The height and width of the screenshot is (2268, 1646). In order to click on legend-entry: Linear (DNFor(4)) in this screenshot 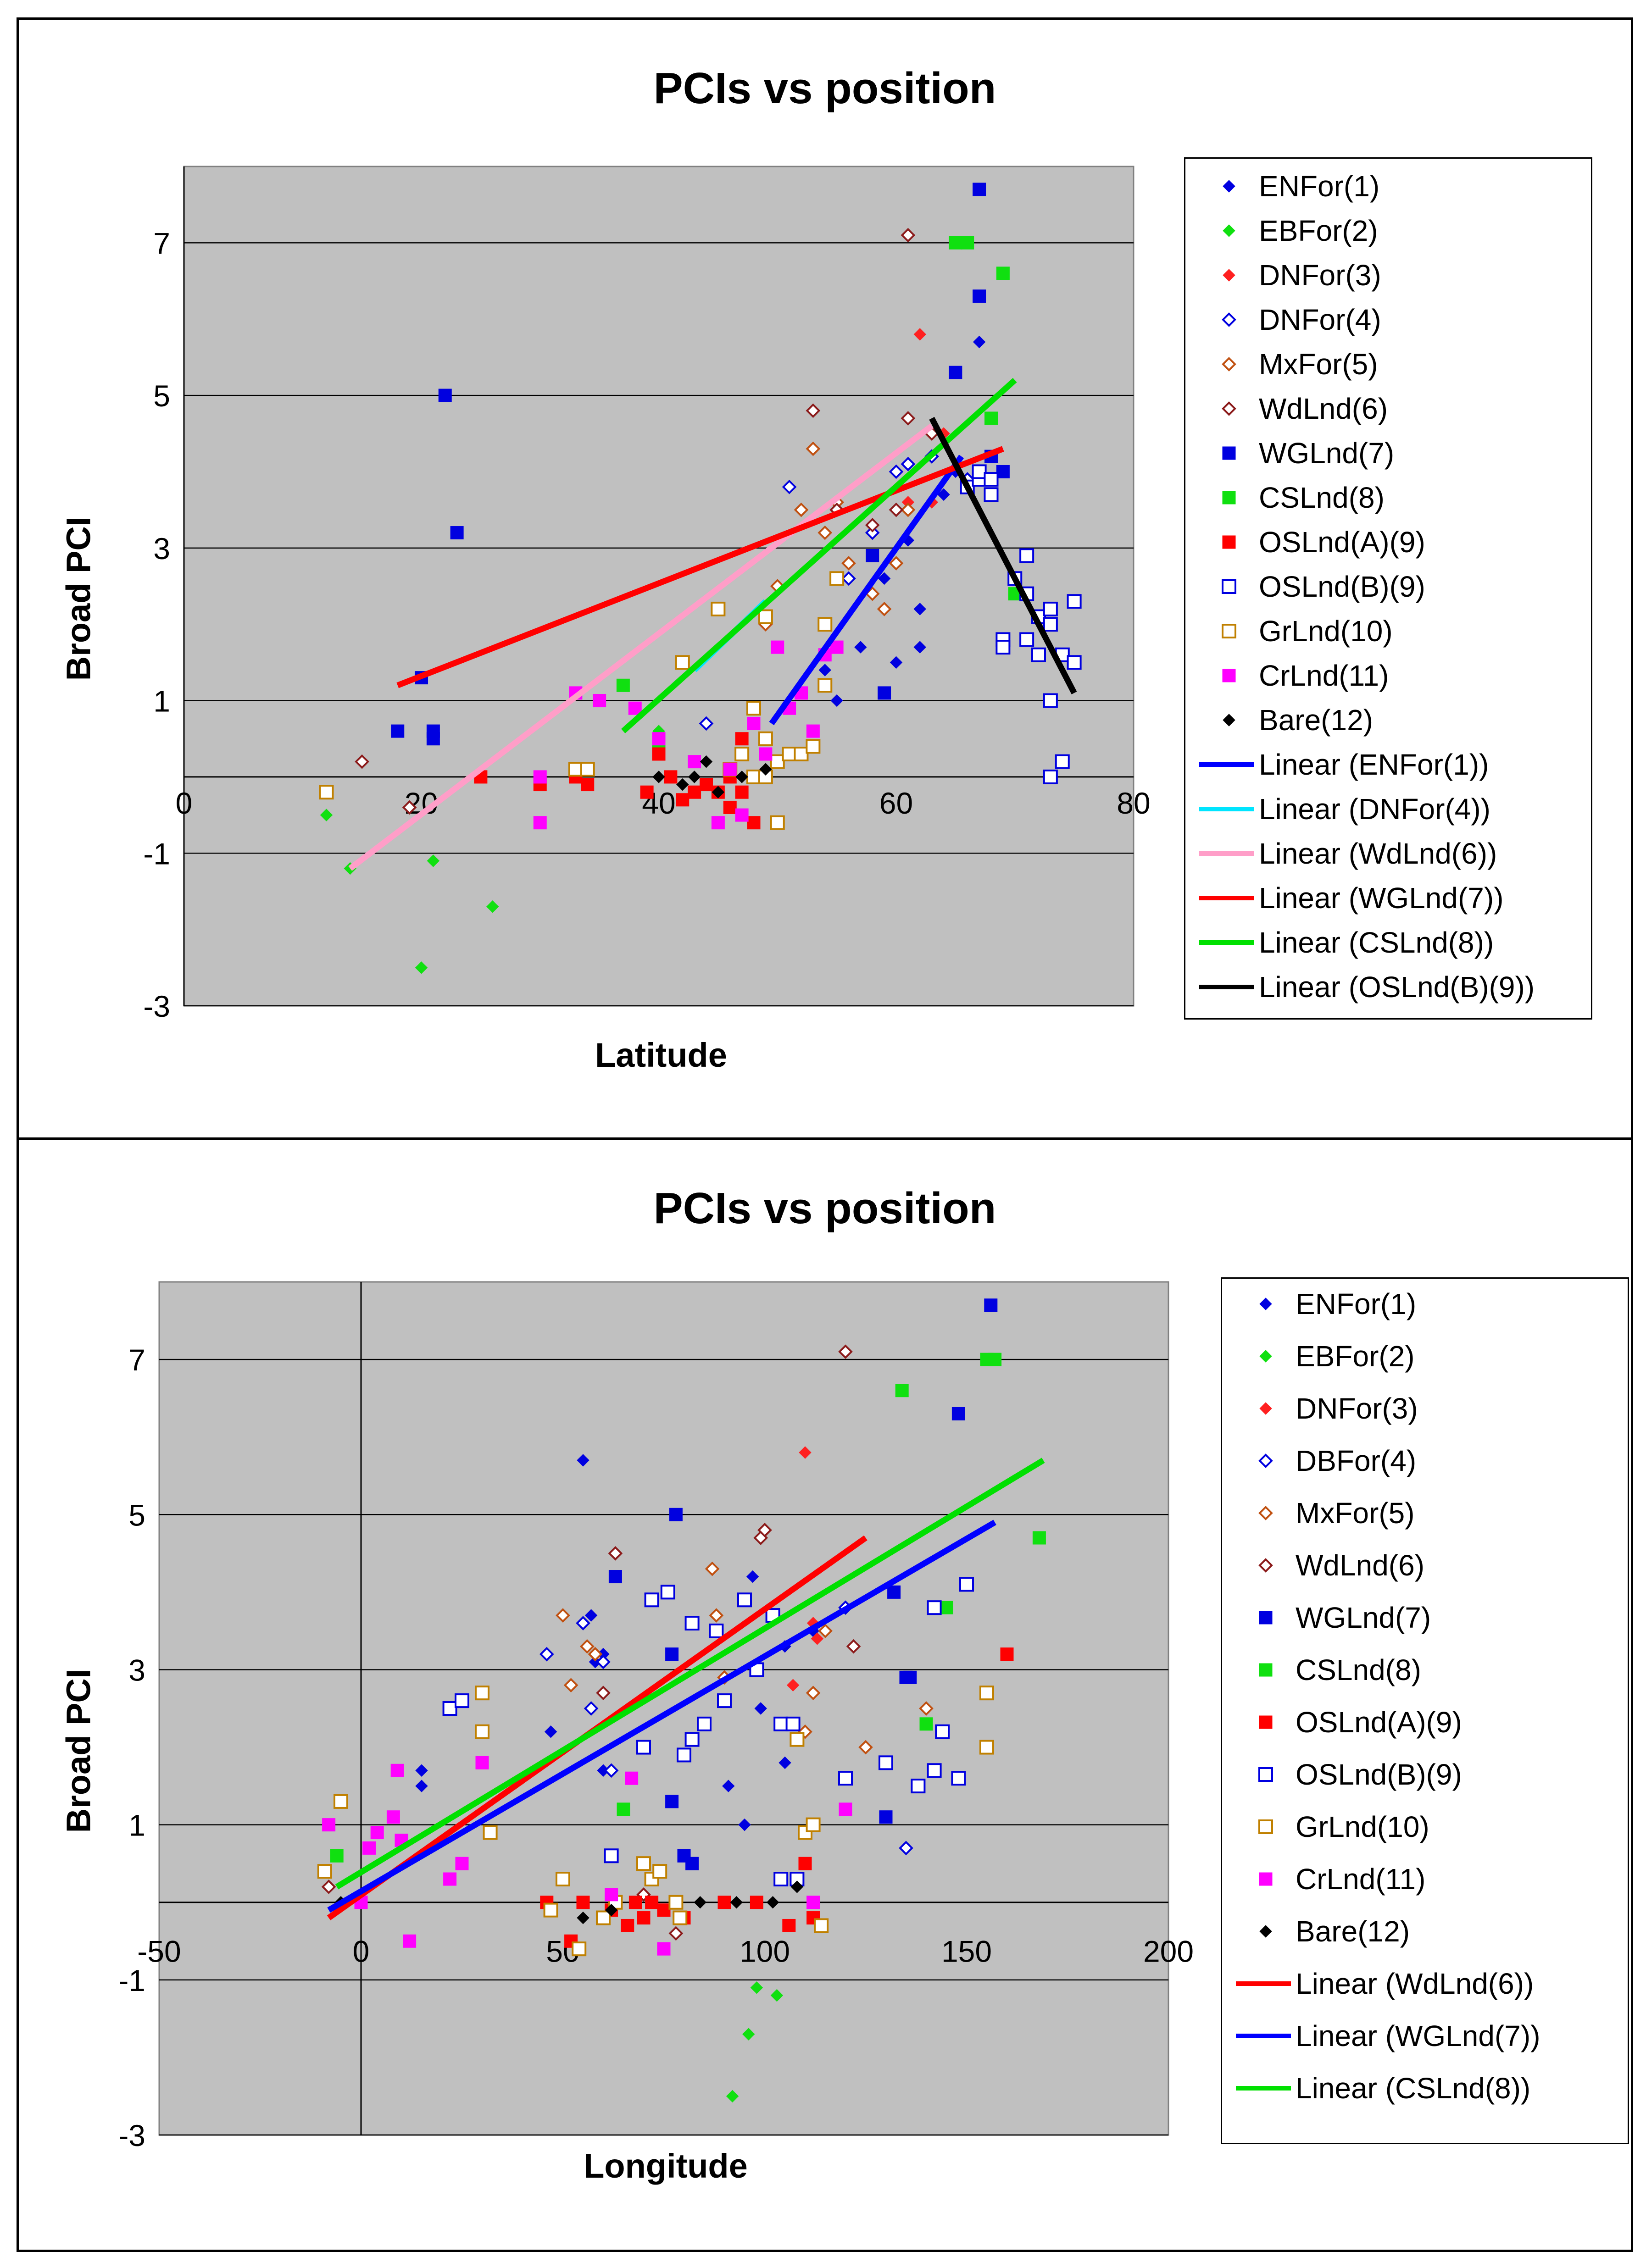, I will do `click(1337, 809)`.